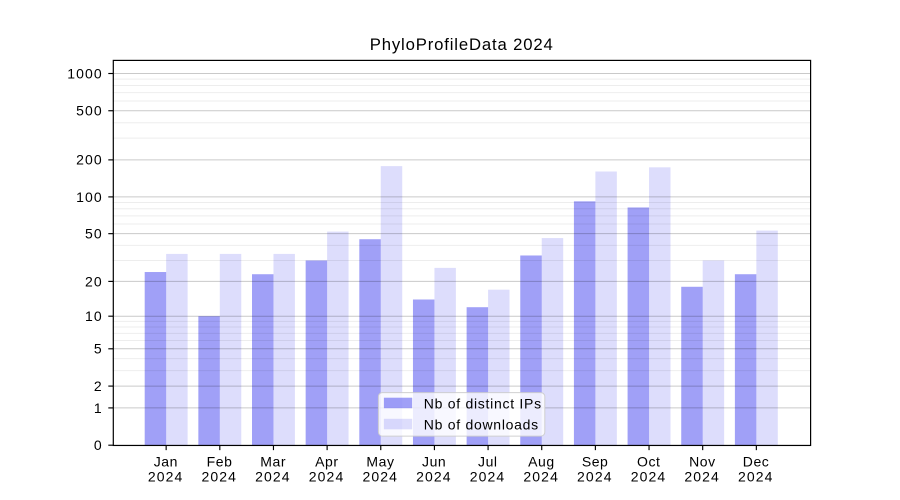  I want to click on svg-text: Apr, so click(326, 461).